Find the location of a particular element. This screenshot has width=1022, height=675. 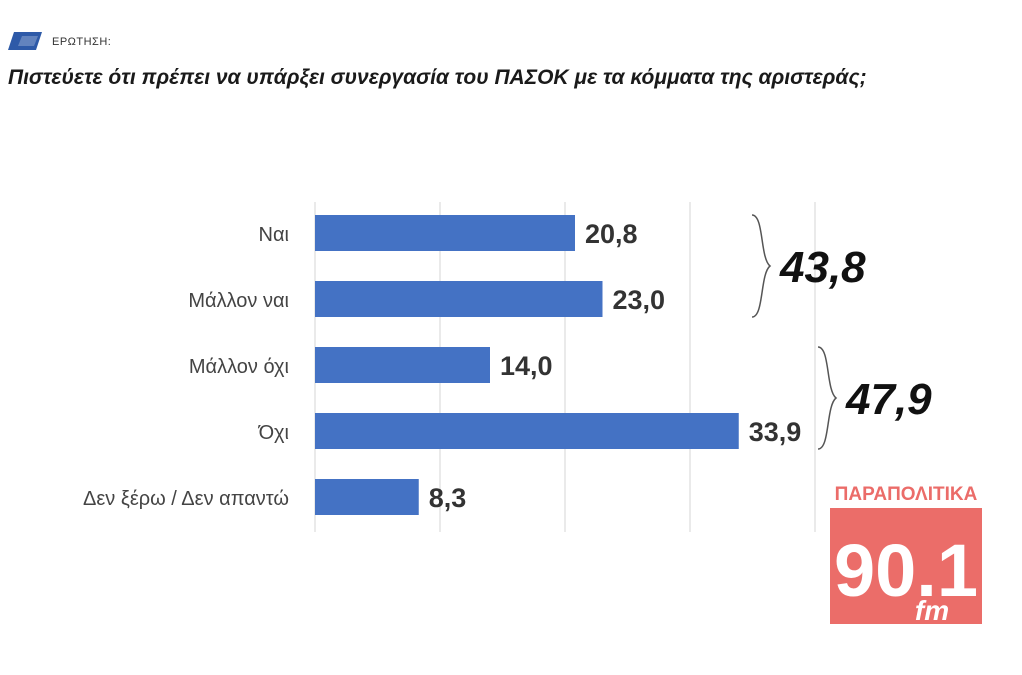

data-label: 20,8 is located at coordinates (611, 234).